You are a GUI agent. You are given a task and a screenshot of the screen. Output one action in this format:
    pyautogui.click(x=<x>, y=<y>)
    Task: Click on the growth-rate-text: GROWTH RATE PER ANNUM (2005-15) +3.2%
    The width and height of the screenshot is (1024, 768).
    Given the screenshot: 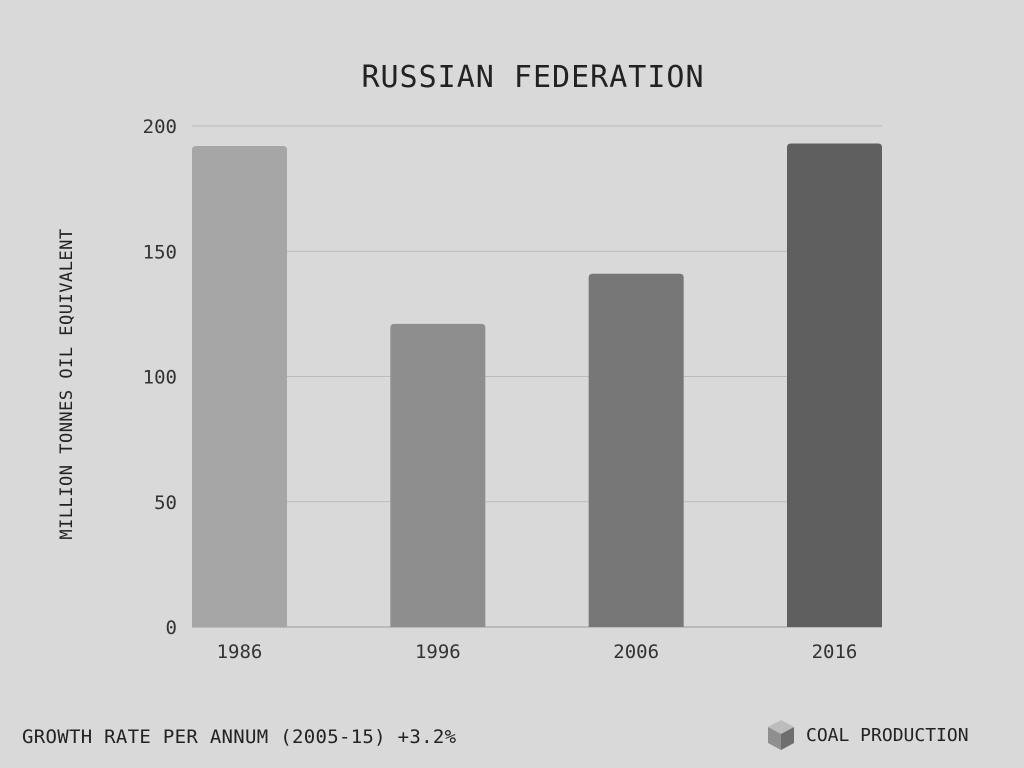 What is the action you would take?
    pyautogui.click(x=239, y=737)
    